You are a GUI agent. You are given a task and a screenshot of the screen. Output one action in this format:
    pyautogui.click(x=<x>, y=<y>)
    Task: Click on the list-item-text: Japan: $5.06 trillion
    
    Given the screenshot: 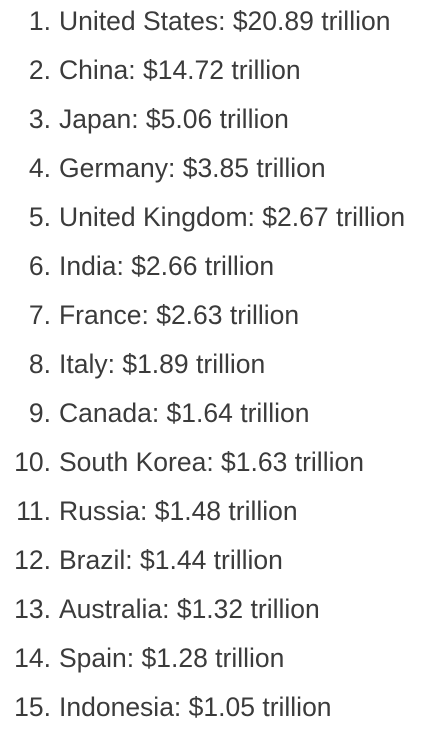 What is the action you would take?
    pyautogui.click(x=174, y=119)
    